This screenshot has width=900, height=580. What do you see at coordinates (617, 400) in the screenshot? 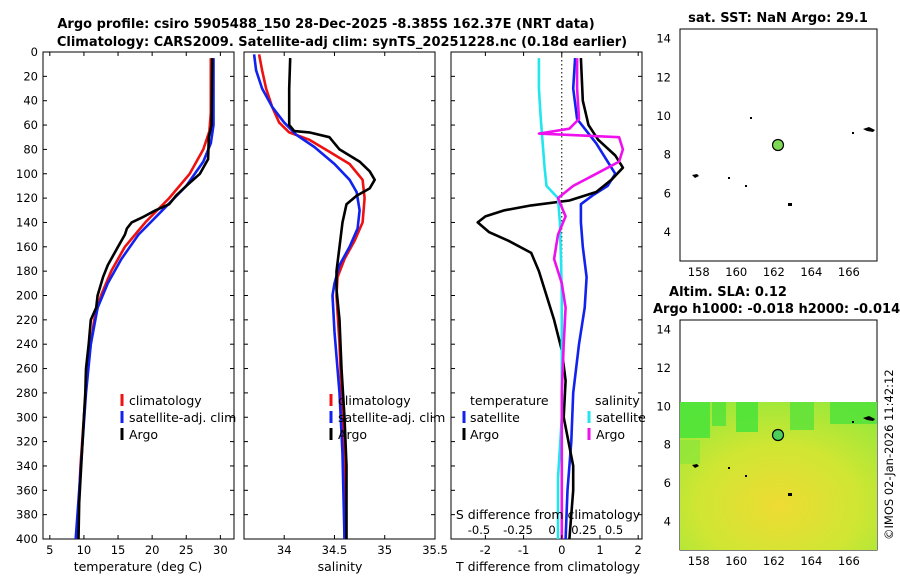
I see `legend-salinity-heading: salinity` at bounding box center [617, 400].